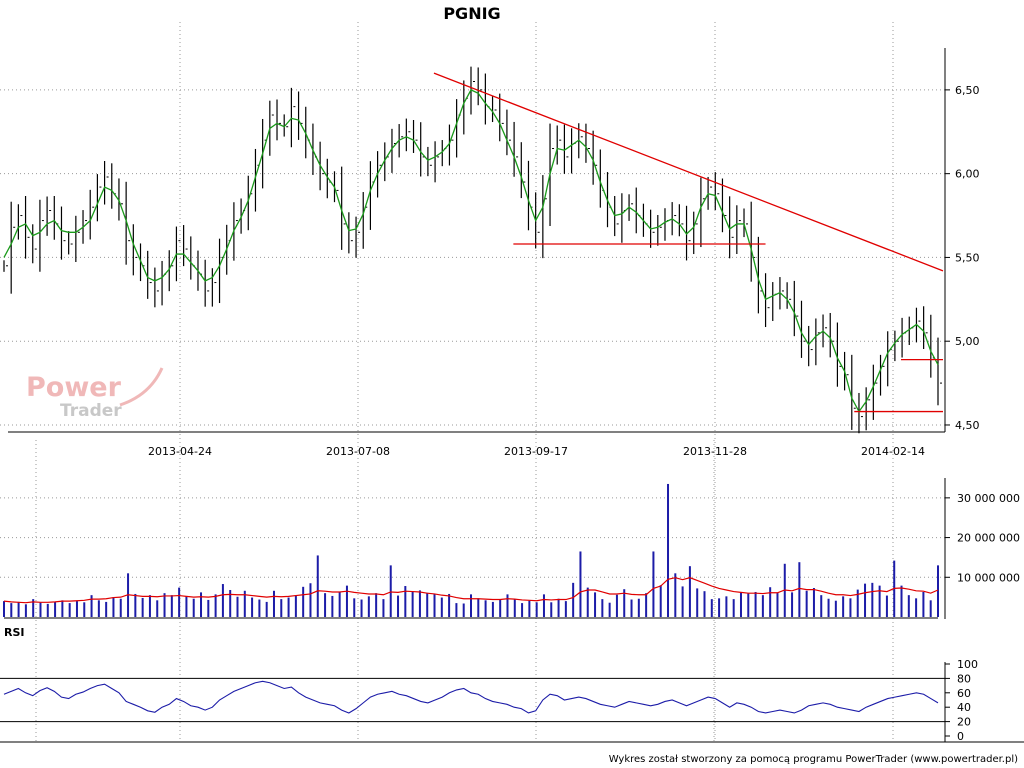  Describe the element at coordinates (967, 425) in the screenshot. I see `price-tick-label: 4,50` at that location.